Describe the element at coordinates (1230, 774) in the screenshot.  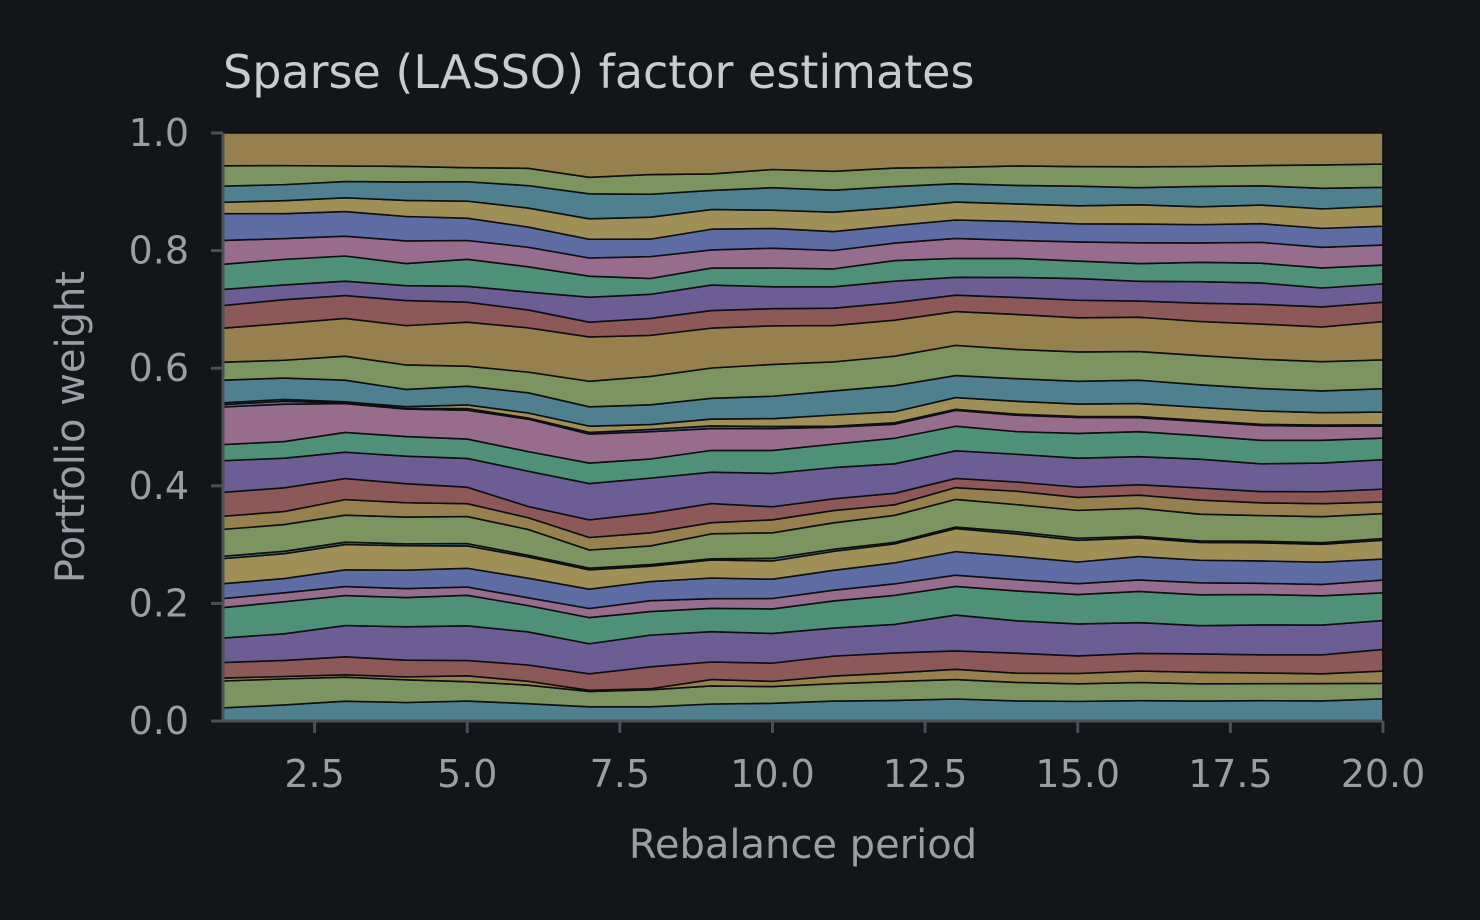
I see `x-tick-label: 17.5` at that location.